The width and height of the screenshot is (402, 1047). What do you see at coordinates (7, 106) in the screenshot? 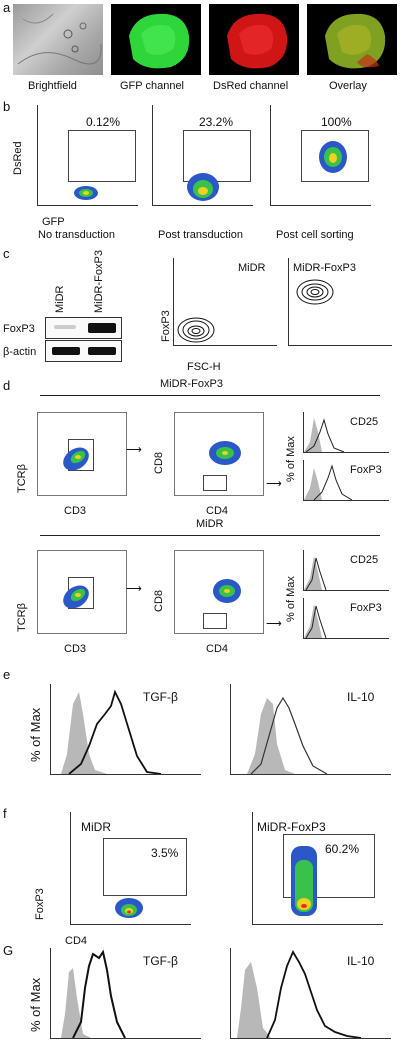
I see `panel-letter-b: b` at bounding box center [7, 106].